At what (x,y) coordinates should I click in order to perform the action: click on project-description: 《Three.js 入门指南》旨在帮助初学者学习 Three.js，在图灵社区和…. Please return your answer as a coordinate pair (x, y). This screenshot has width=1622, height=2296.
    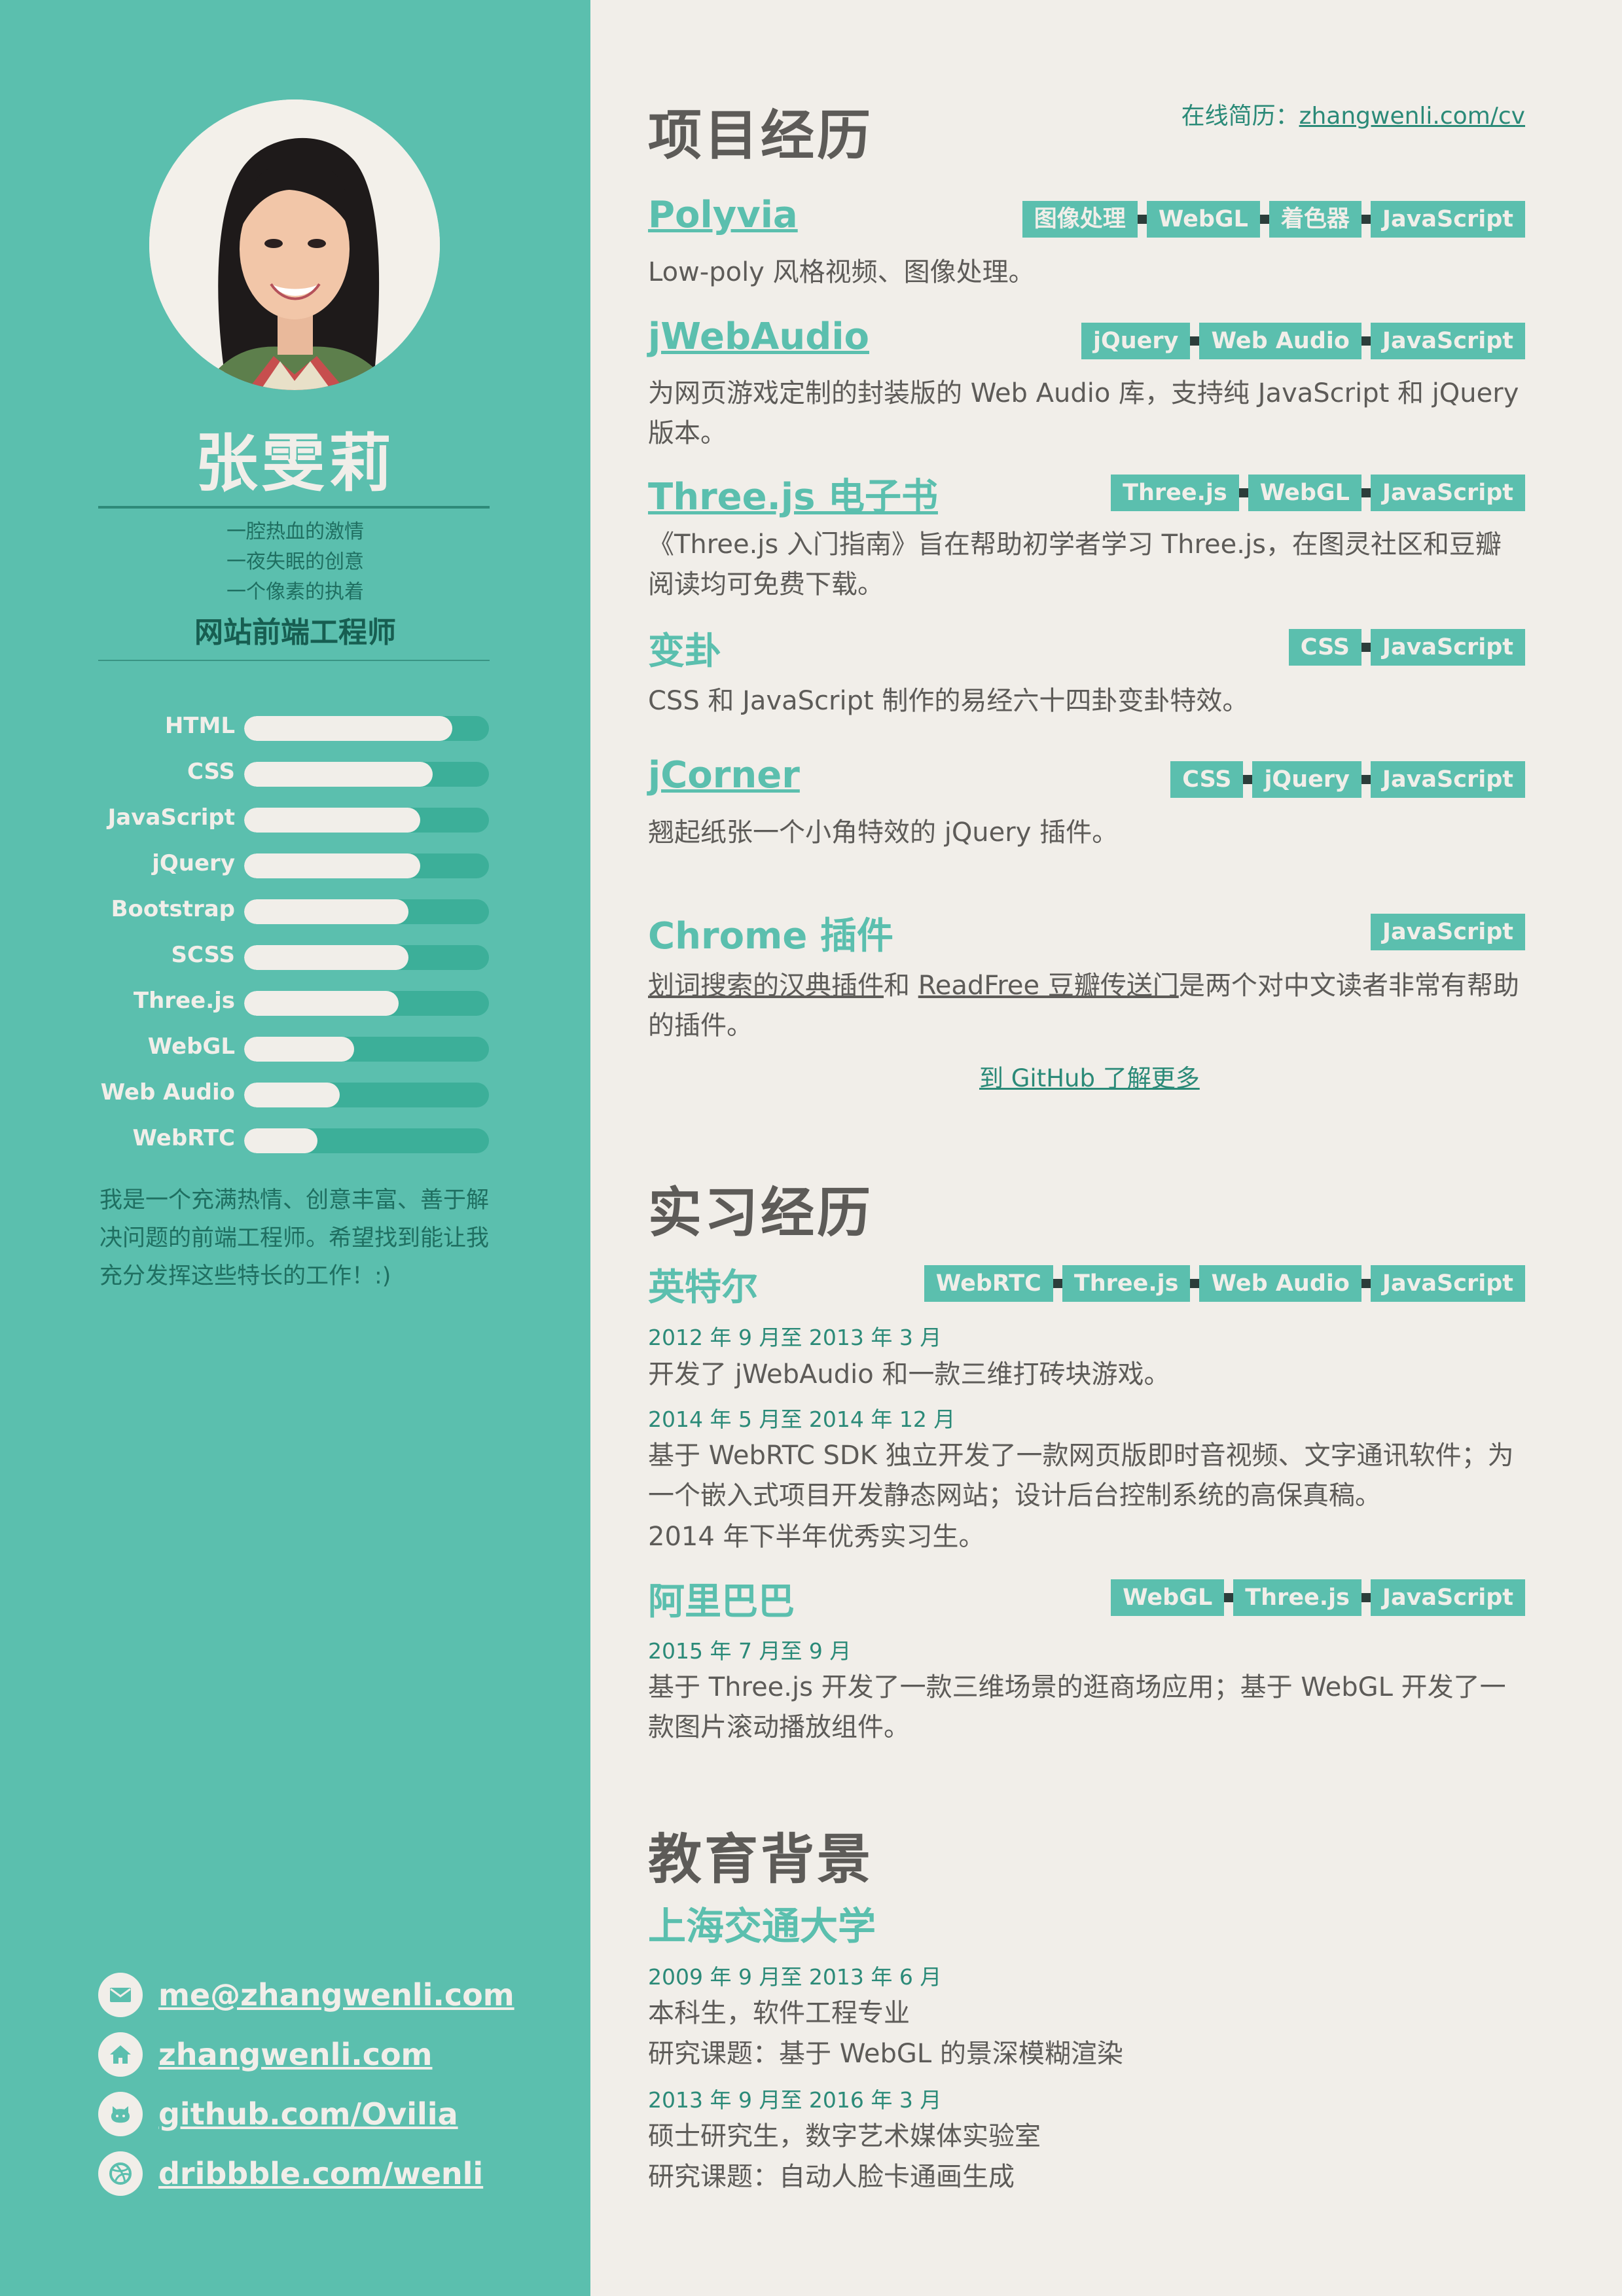
    Looking at the image, I should click on (1075, 564).